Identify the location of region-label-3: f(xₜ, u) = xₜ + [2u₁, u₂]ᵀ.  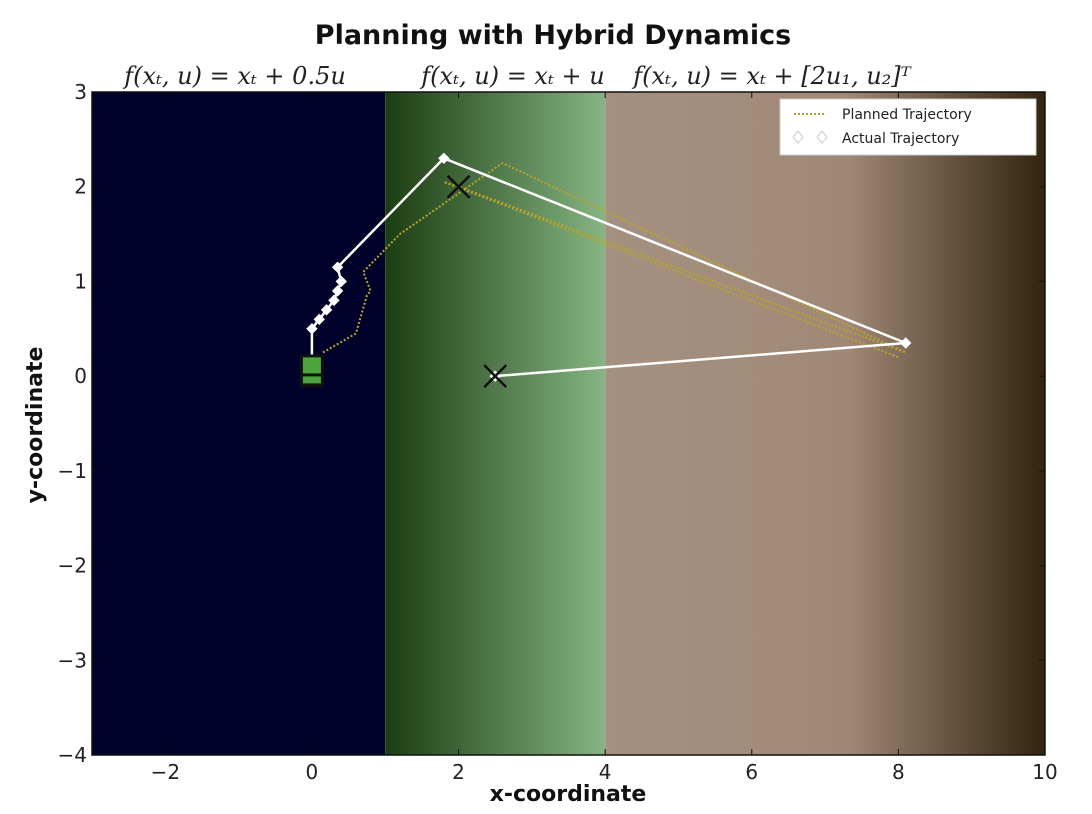
(771, 76).